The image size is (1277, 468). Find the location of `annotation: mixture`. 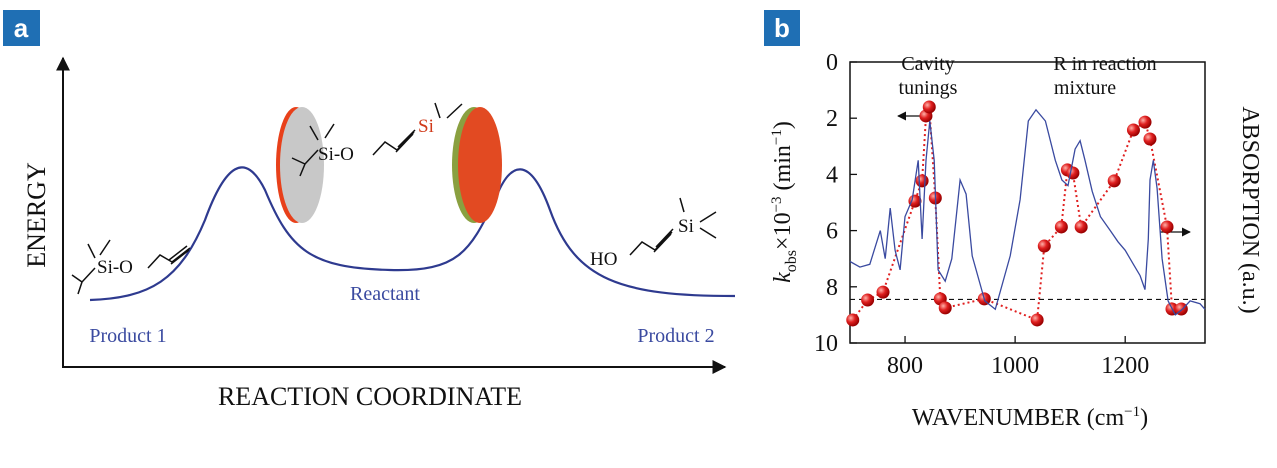

annotation: mixture is located at coordinates (1085, 88).